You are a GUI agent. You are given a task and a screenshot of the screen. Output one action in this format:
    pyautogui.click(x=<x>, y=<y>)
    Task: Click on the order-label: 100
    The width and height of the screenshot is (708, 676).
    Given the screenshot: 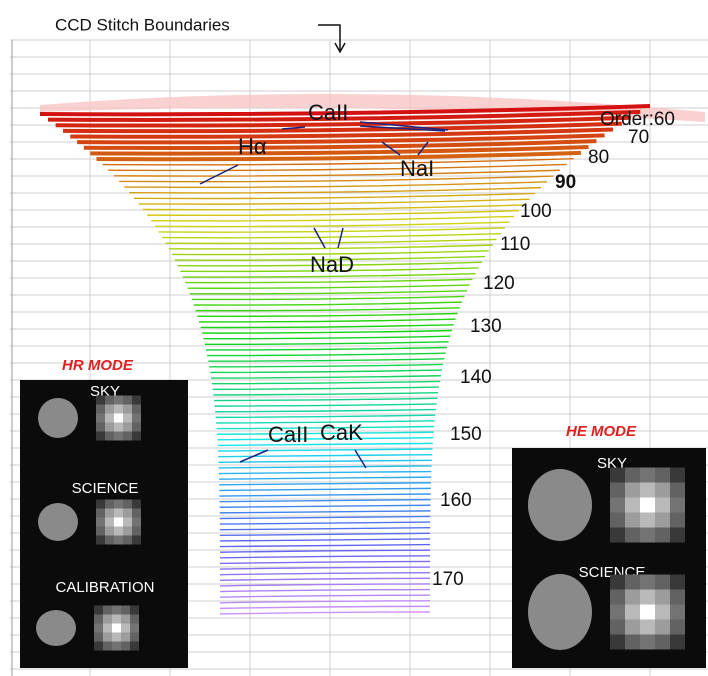 What is the action you would take?
    pyautogui.click(x=536, y=211)
    